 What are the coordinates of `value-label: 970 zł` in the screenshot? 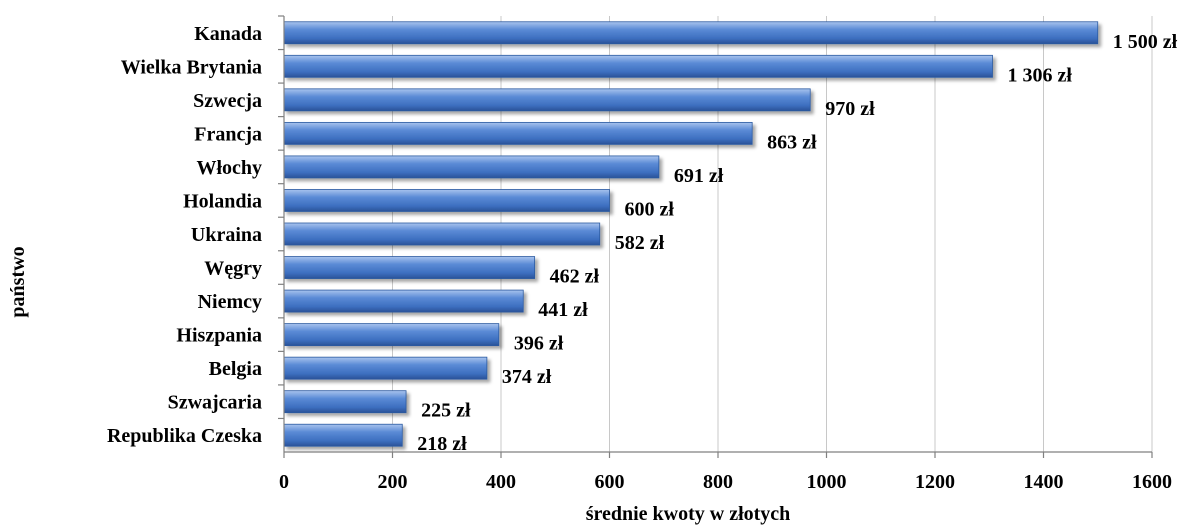 It's located at (850, 109).